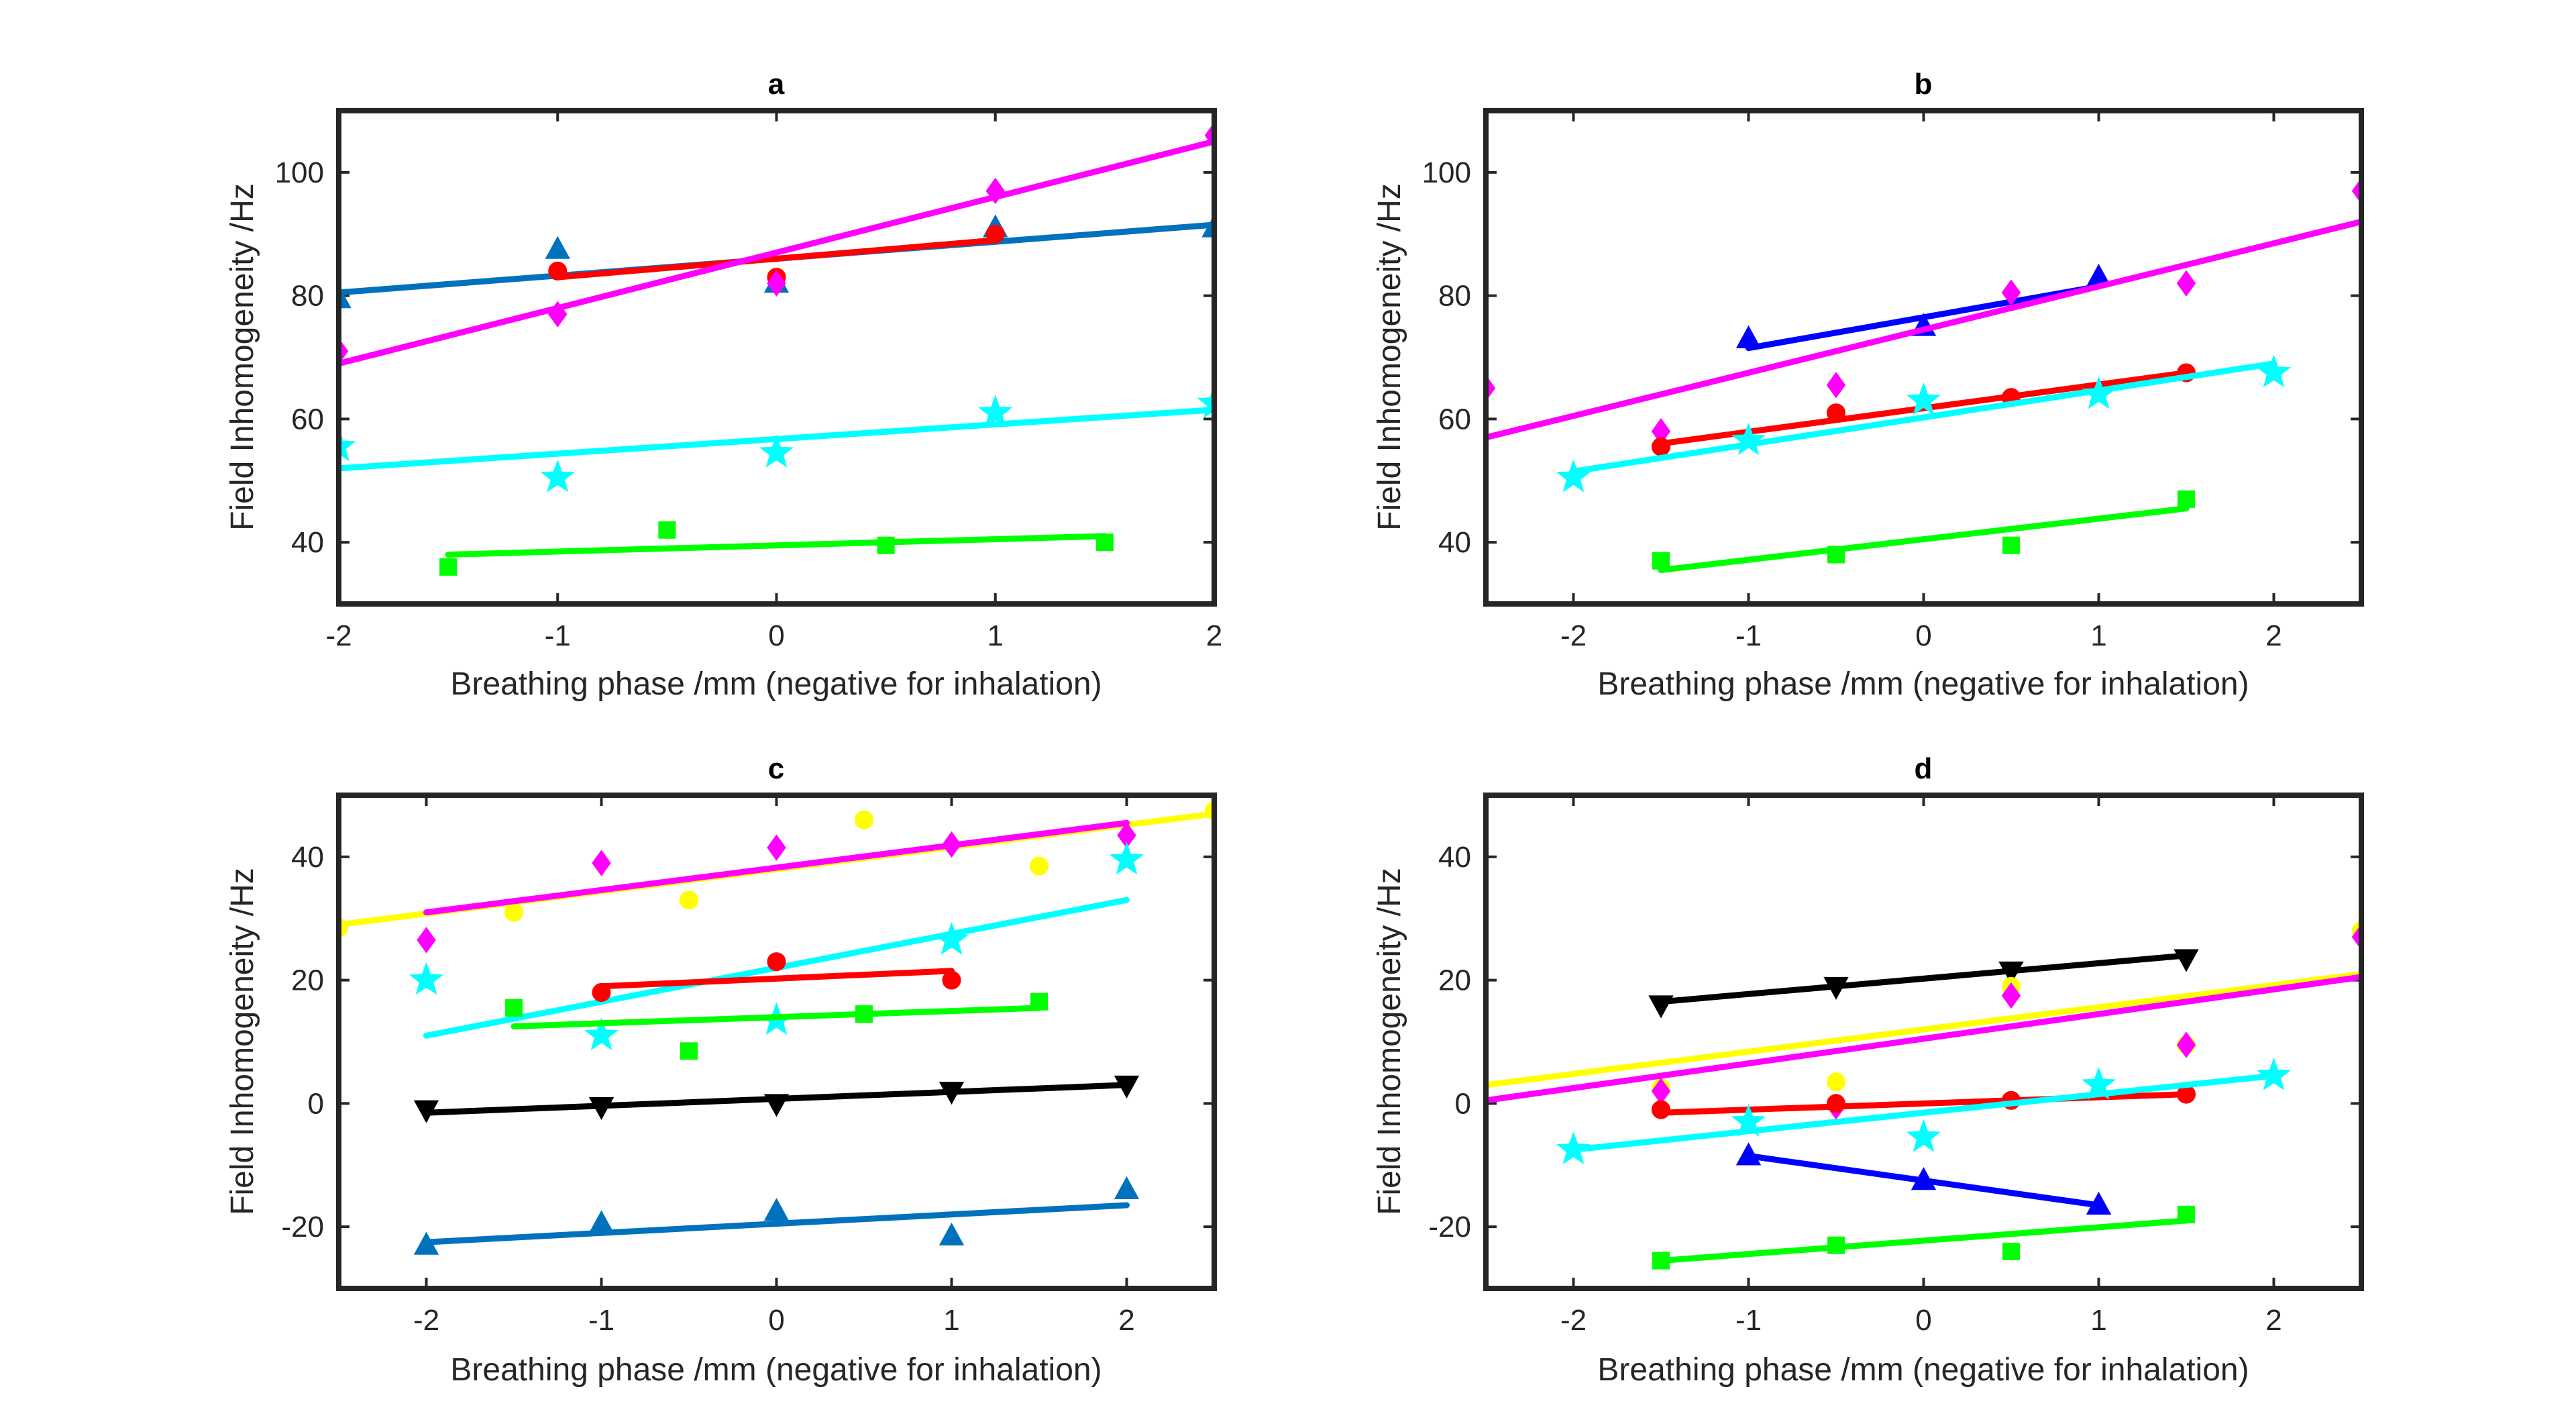 The image size is (2576, 1428). Describe the element at coordinates (776, 635) in the screenshot. I see `x-tick-label: 0` at that location.